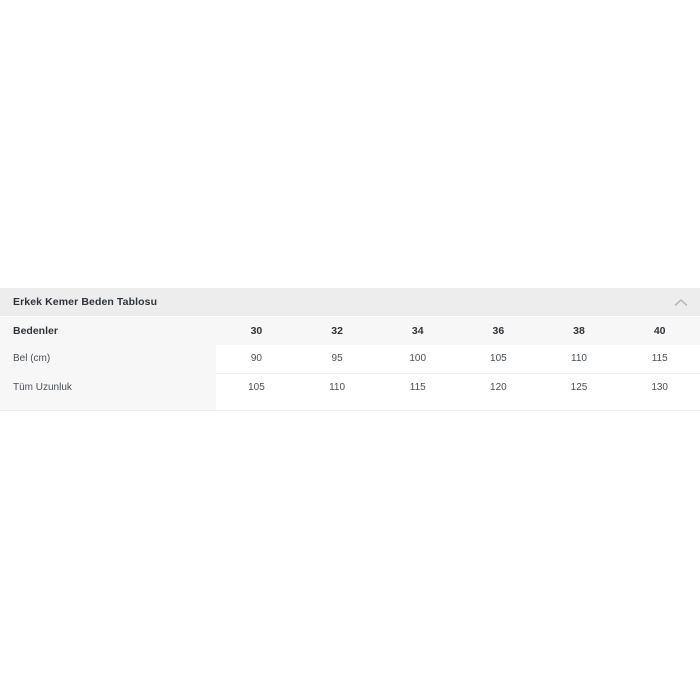 The height and width of the screenshot is (700, 700). Describe the element at coordinates (256, 359) in the screenshot. I see `cell-bel-30: 90` at that location.